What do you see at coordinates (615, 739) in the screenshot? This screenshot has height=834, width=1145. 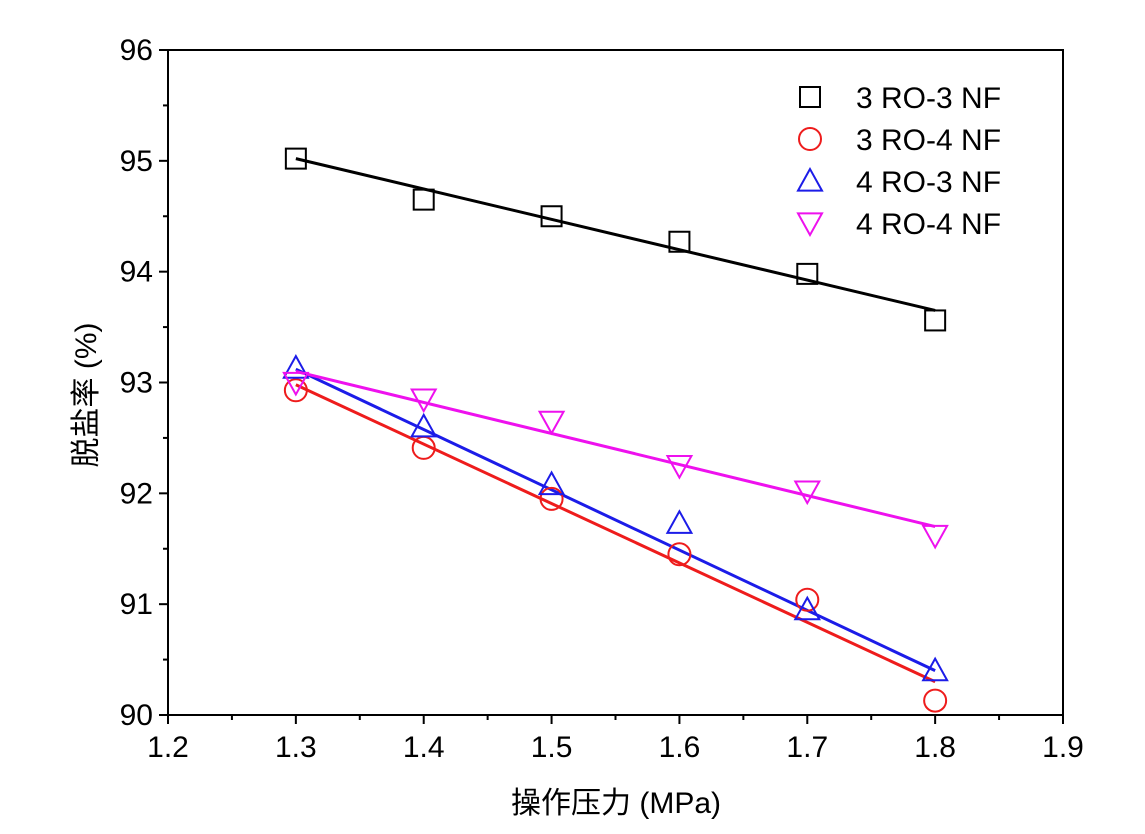 I see `x-axis: 1.2 1.3 1.4 1.5 1.6 1.7 1.8 1.9` at bounding box center [615, 739].